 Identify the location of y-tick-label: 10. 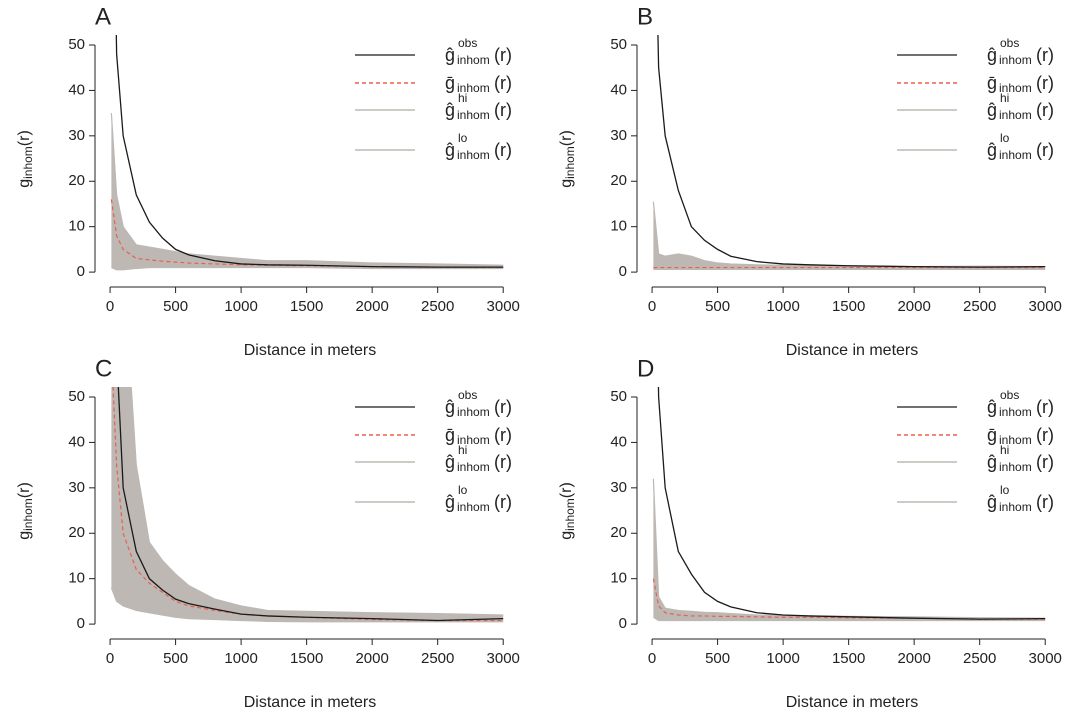
(76, 226).